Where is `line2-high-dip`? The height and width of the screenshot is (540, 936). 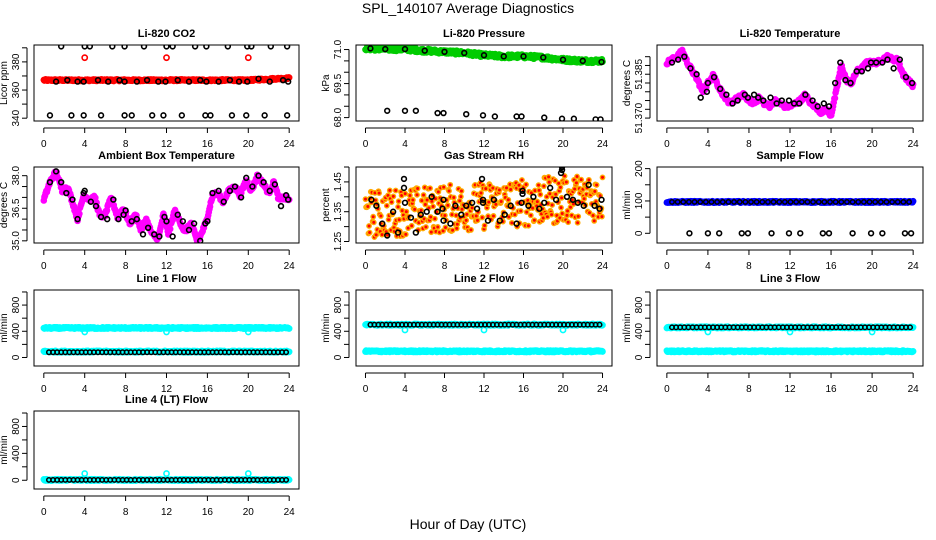
line2-high-dip is located at coordinates (405, 330).